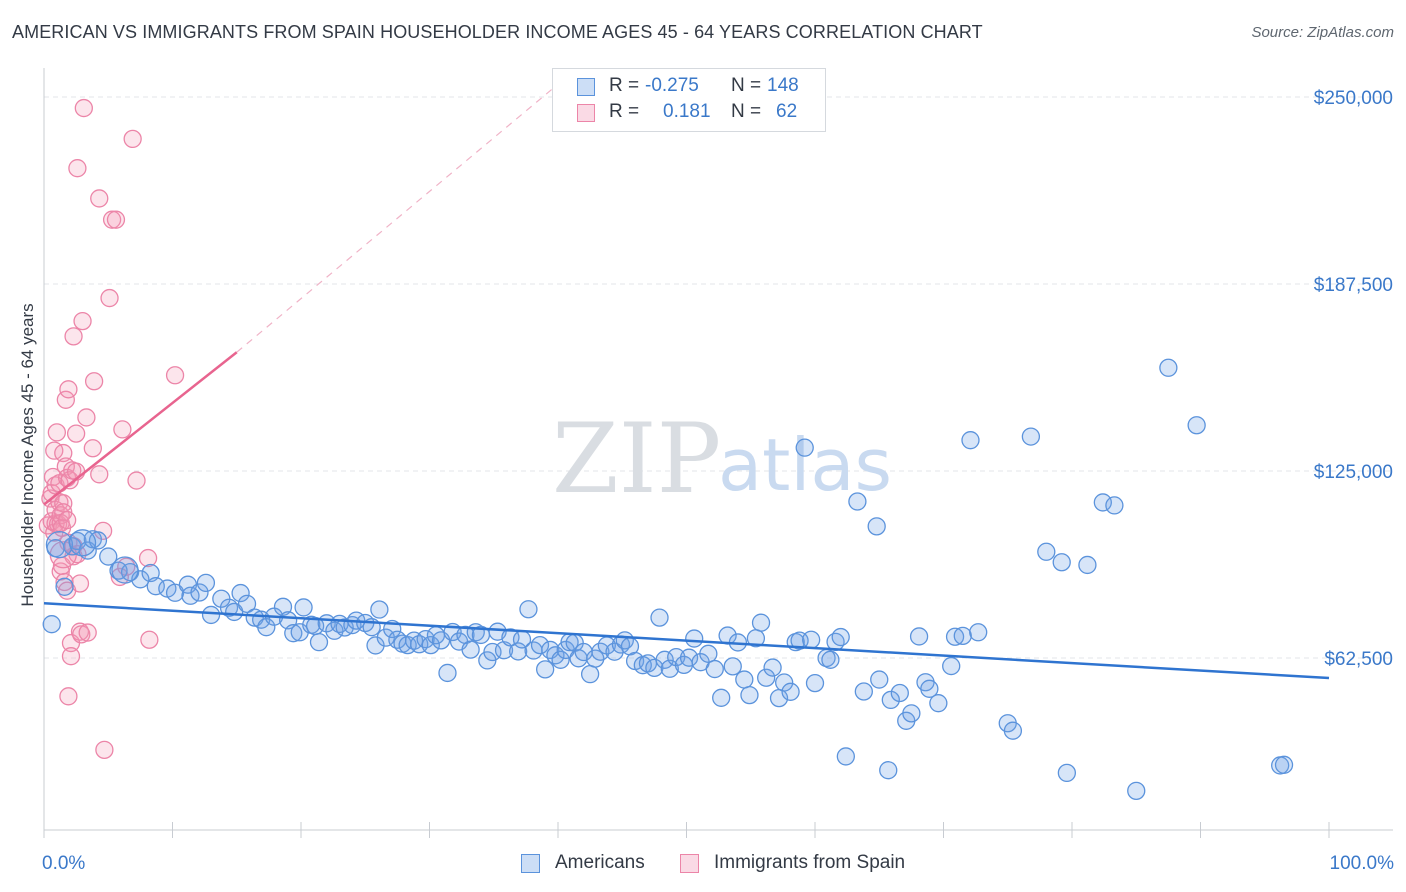 This screenshot has width=1406, height=892. What do you see at coordinates (63, 863) in the screenshot?
I see `x-tick-label-min: 0.0%` at bounding box center [63, 863].